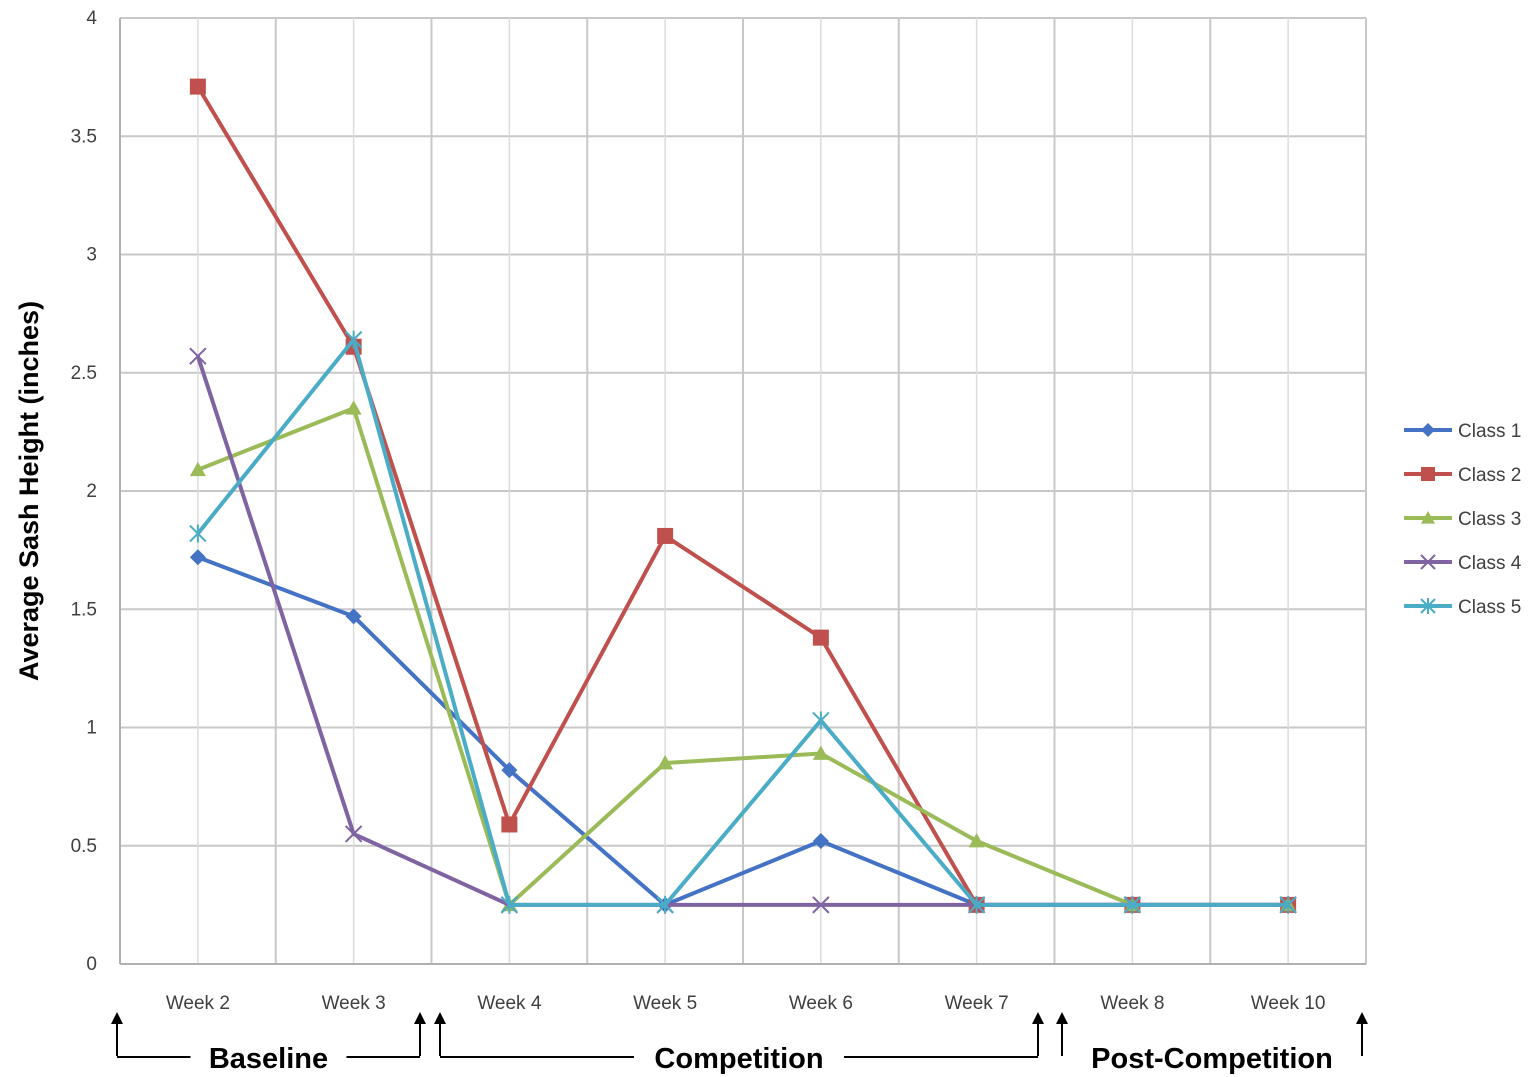 The image size is (1533, 1077). Describe the element at coordinates (1490, 563) in the screenshot. I see `legend-label: Class 4` at that location.